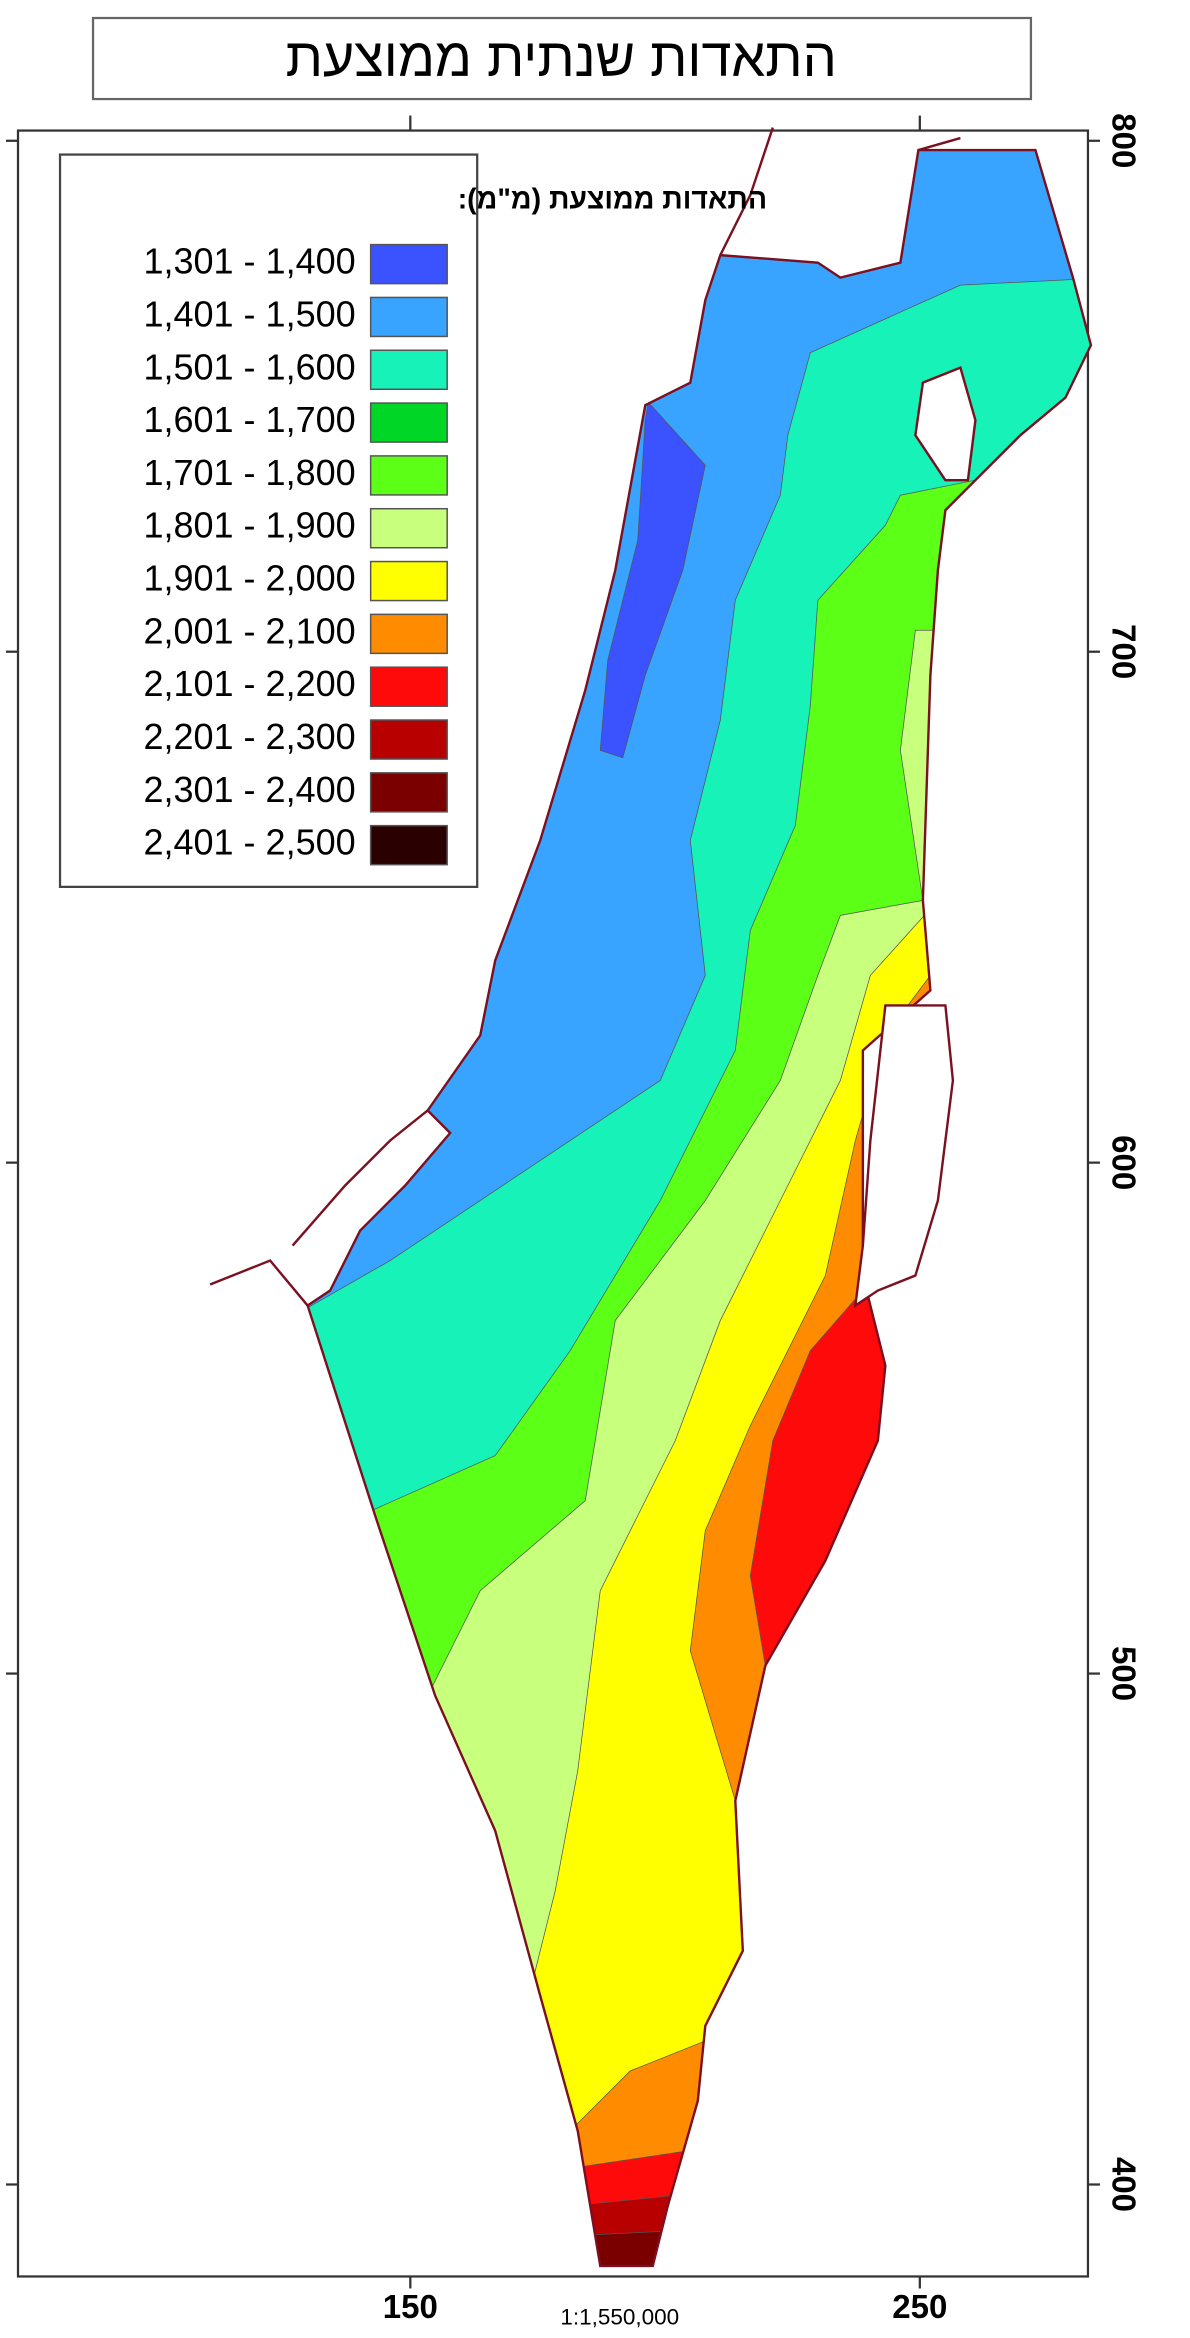 The image size is (1190, 2338). Describe the element at coordinates (904, 1156) in the screenshot. I see `dead-sea` at that location.